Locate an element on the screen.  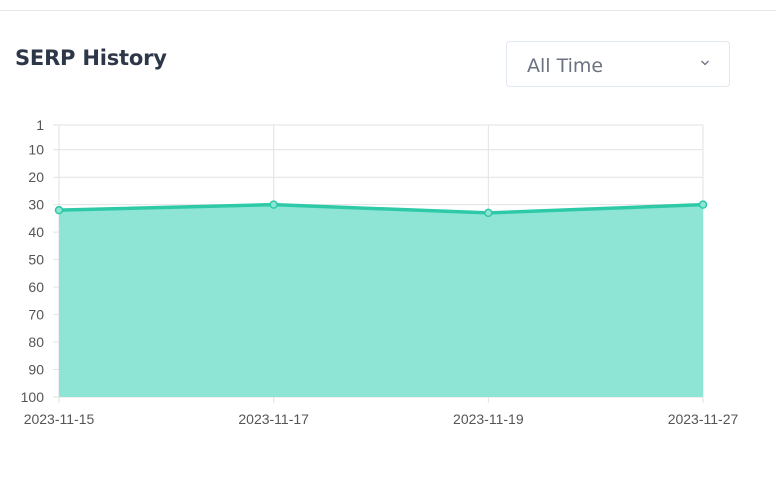
top-divider is located at coordinates (388, 10).